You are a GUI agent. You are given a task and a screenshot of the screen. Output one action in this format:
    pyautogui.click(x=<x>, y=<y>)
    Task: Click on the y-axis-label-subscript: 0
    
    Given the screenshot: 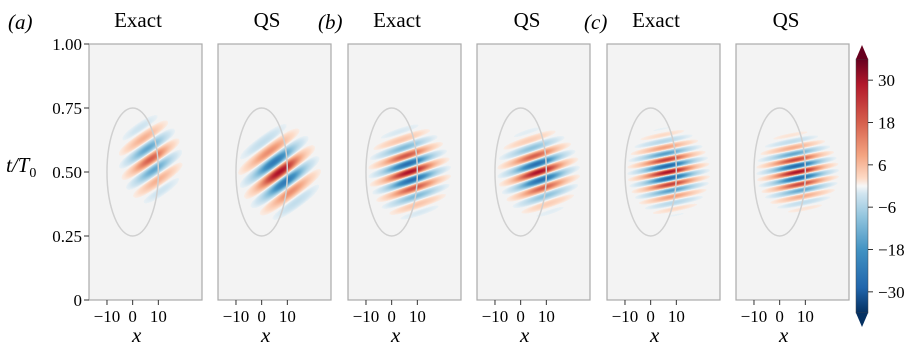 What is the action you would take?
    pyautogui.click(x=32, y=173)
    